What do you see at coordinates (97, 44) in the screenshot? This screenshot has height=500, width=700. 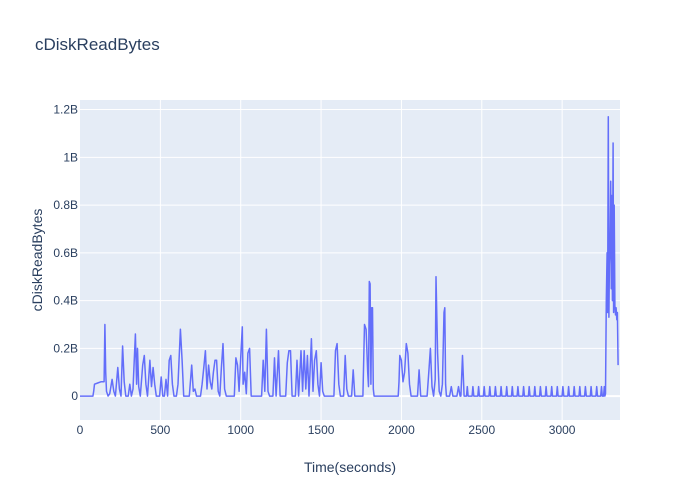 I see `chart-title: cDiskReadBytes` at bounding box center [97, 44].